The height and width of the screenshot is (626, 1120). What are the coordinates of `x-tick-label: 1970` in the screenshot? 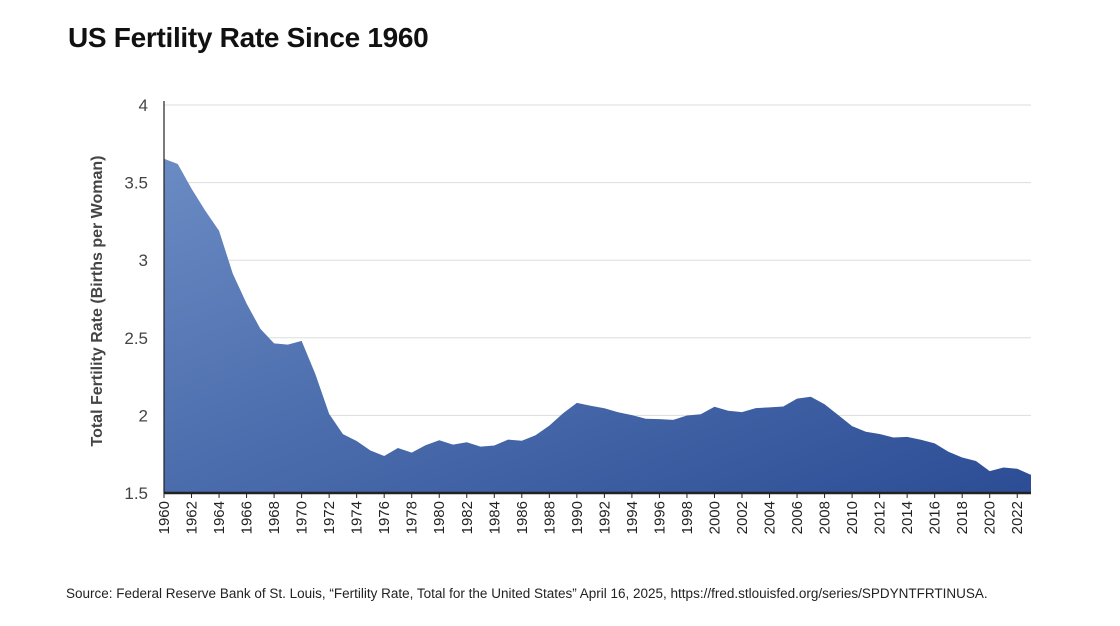 It's located at (302, 517).